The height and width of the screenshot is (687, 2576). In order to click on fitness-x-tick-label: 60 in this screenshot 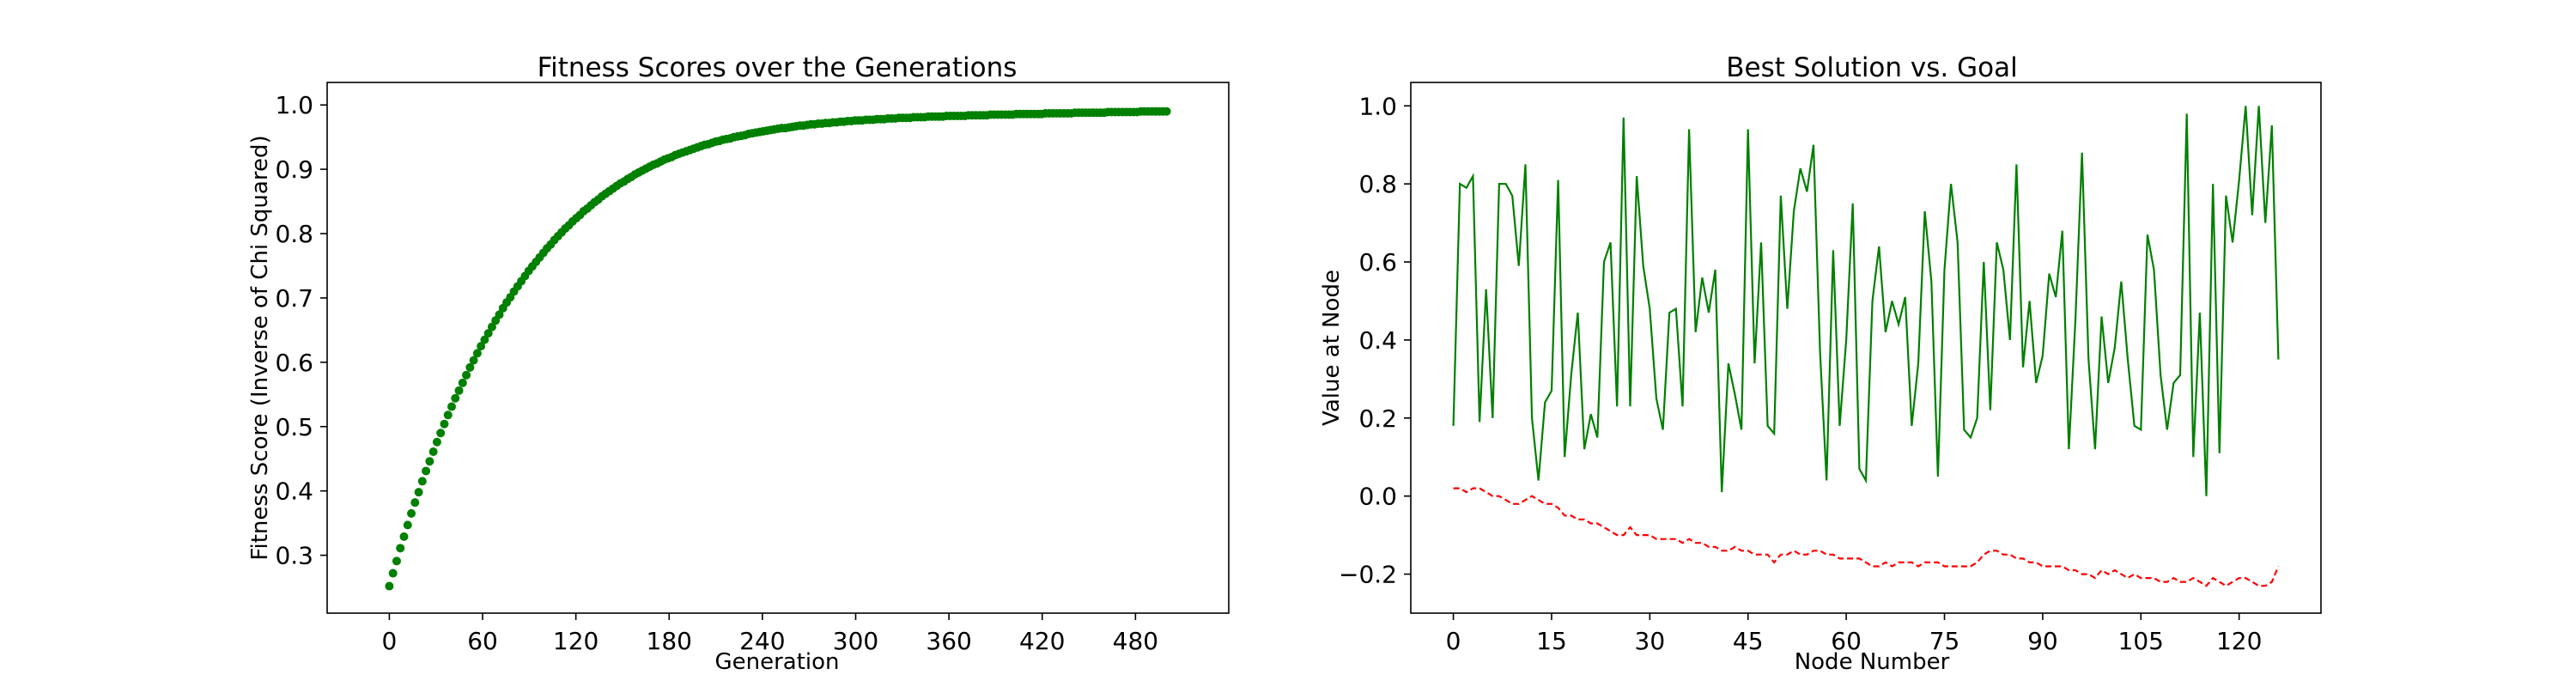, I will do `click(483, 641)`.